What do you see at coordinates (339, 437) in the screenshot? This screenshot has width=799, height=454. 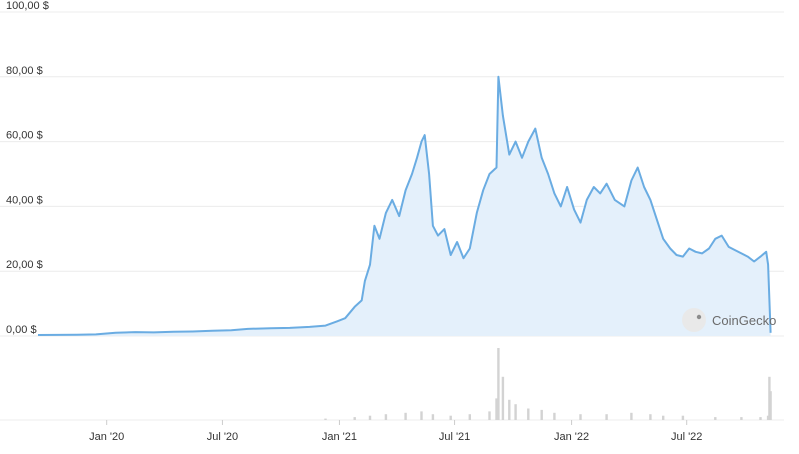 I see `x-tick-label: Jan '21` at bounding box center [339, 437].